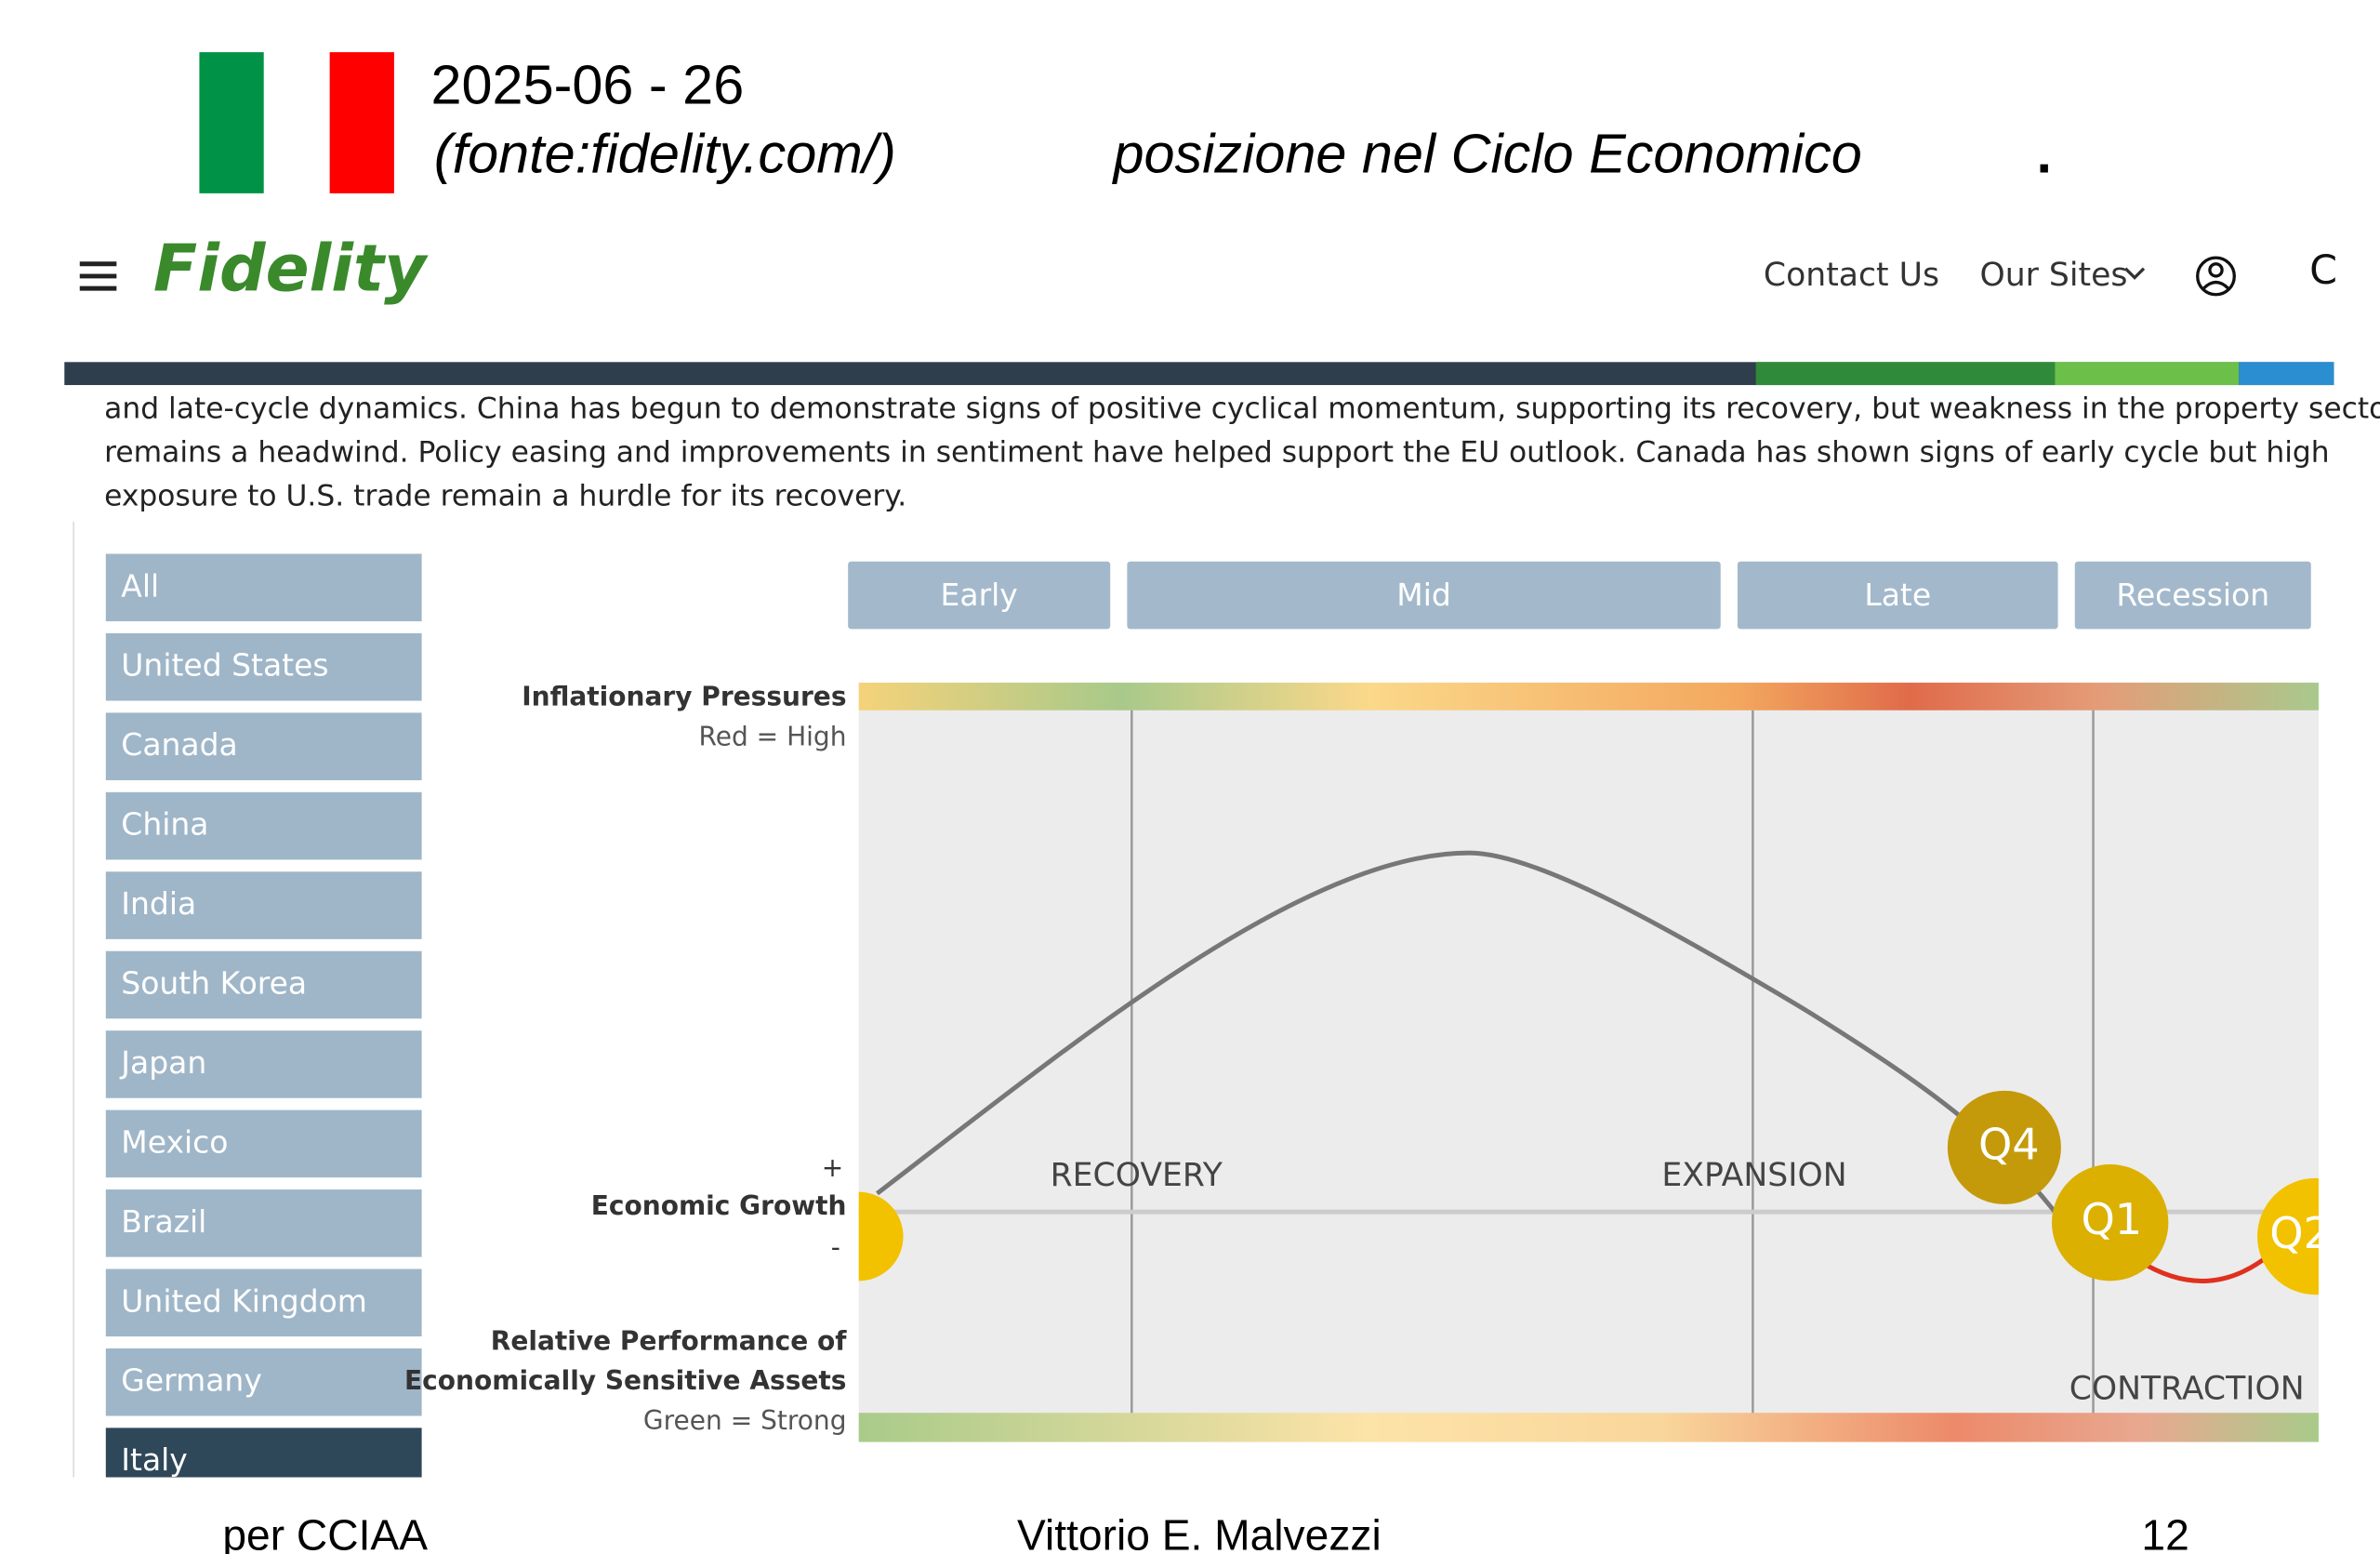 The width and height of the screenshot is (2380, 1554). What do you see at coordinates (214, 983) in the screenshot?
I see `country-label: South Korea` at bounding box center [214, 983].